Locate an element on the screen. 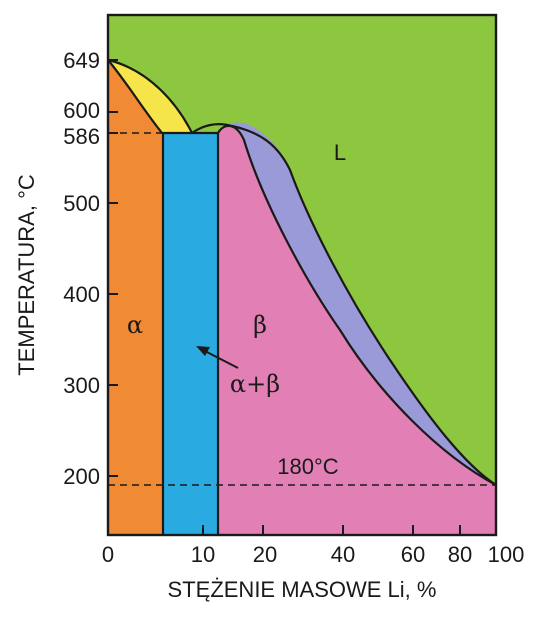  x-tick-label-0: 0 is located at coordinates (108, 554).